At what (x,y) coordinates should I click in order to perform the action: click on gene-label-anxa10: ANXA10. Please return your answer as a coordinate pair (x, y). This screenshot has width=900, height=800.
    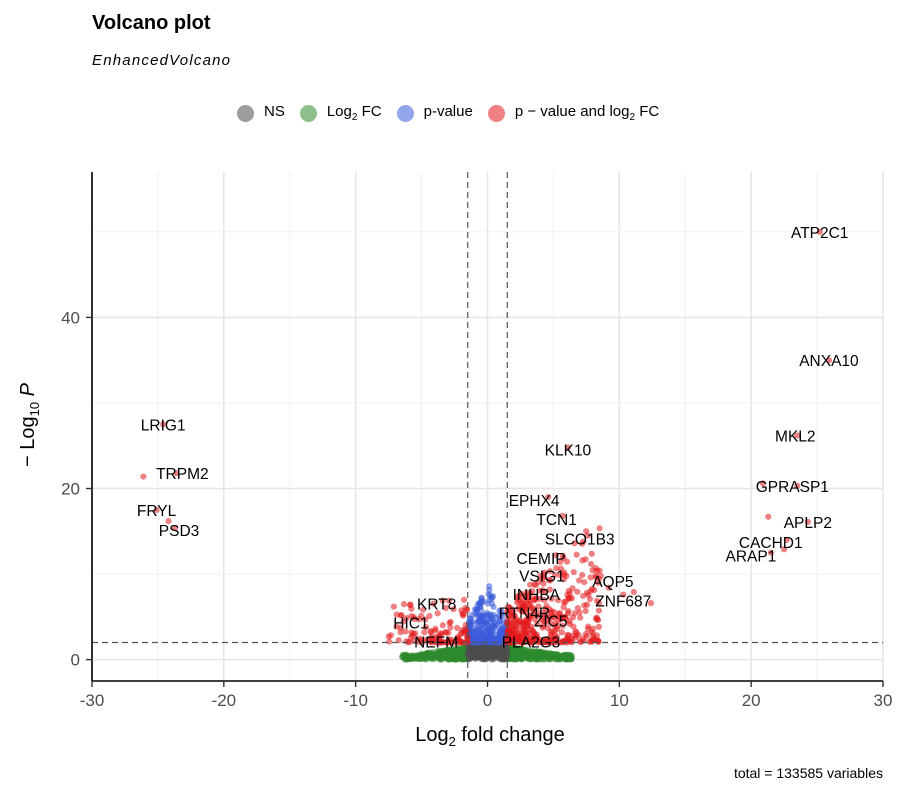
    Looking at the image, I should click on (829, 361).